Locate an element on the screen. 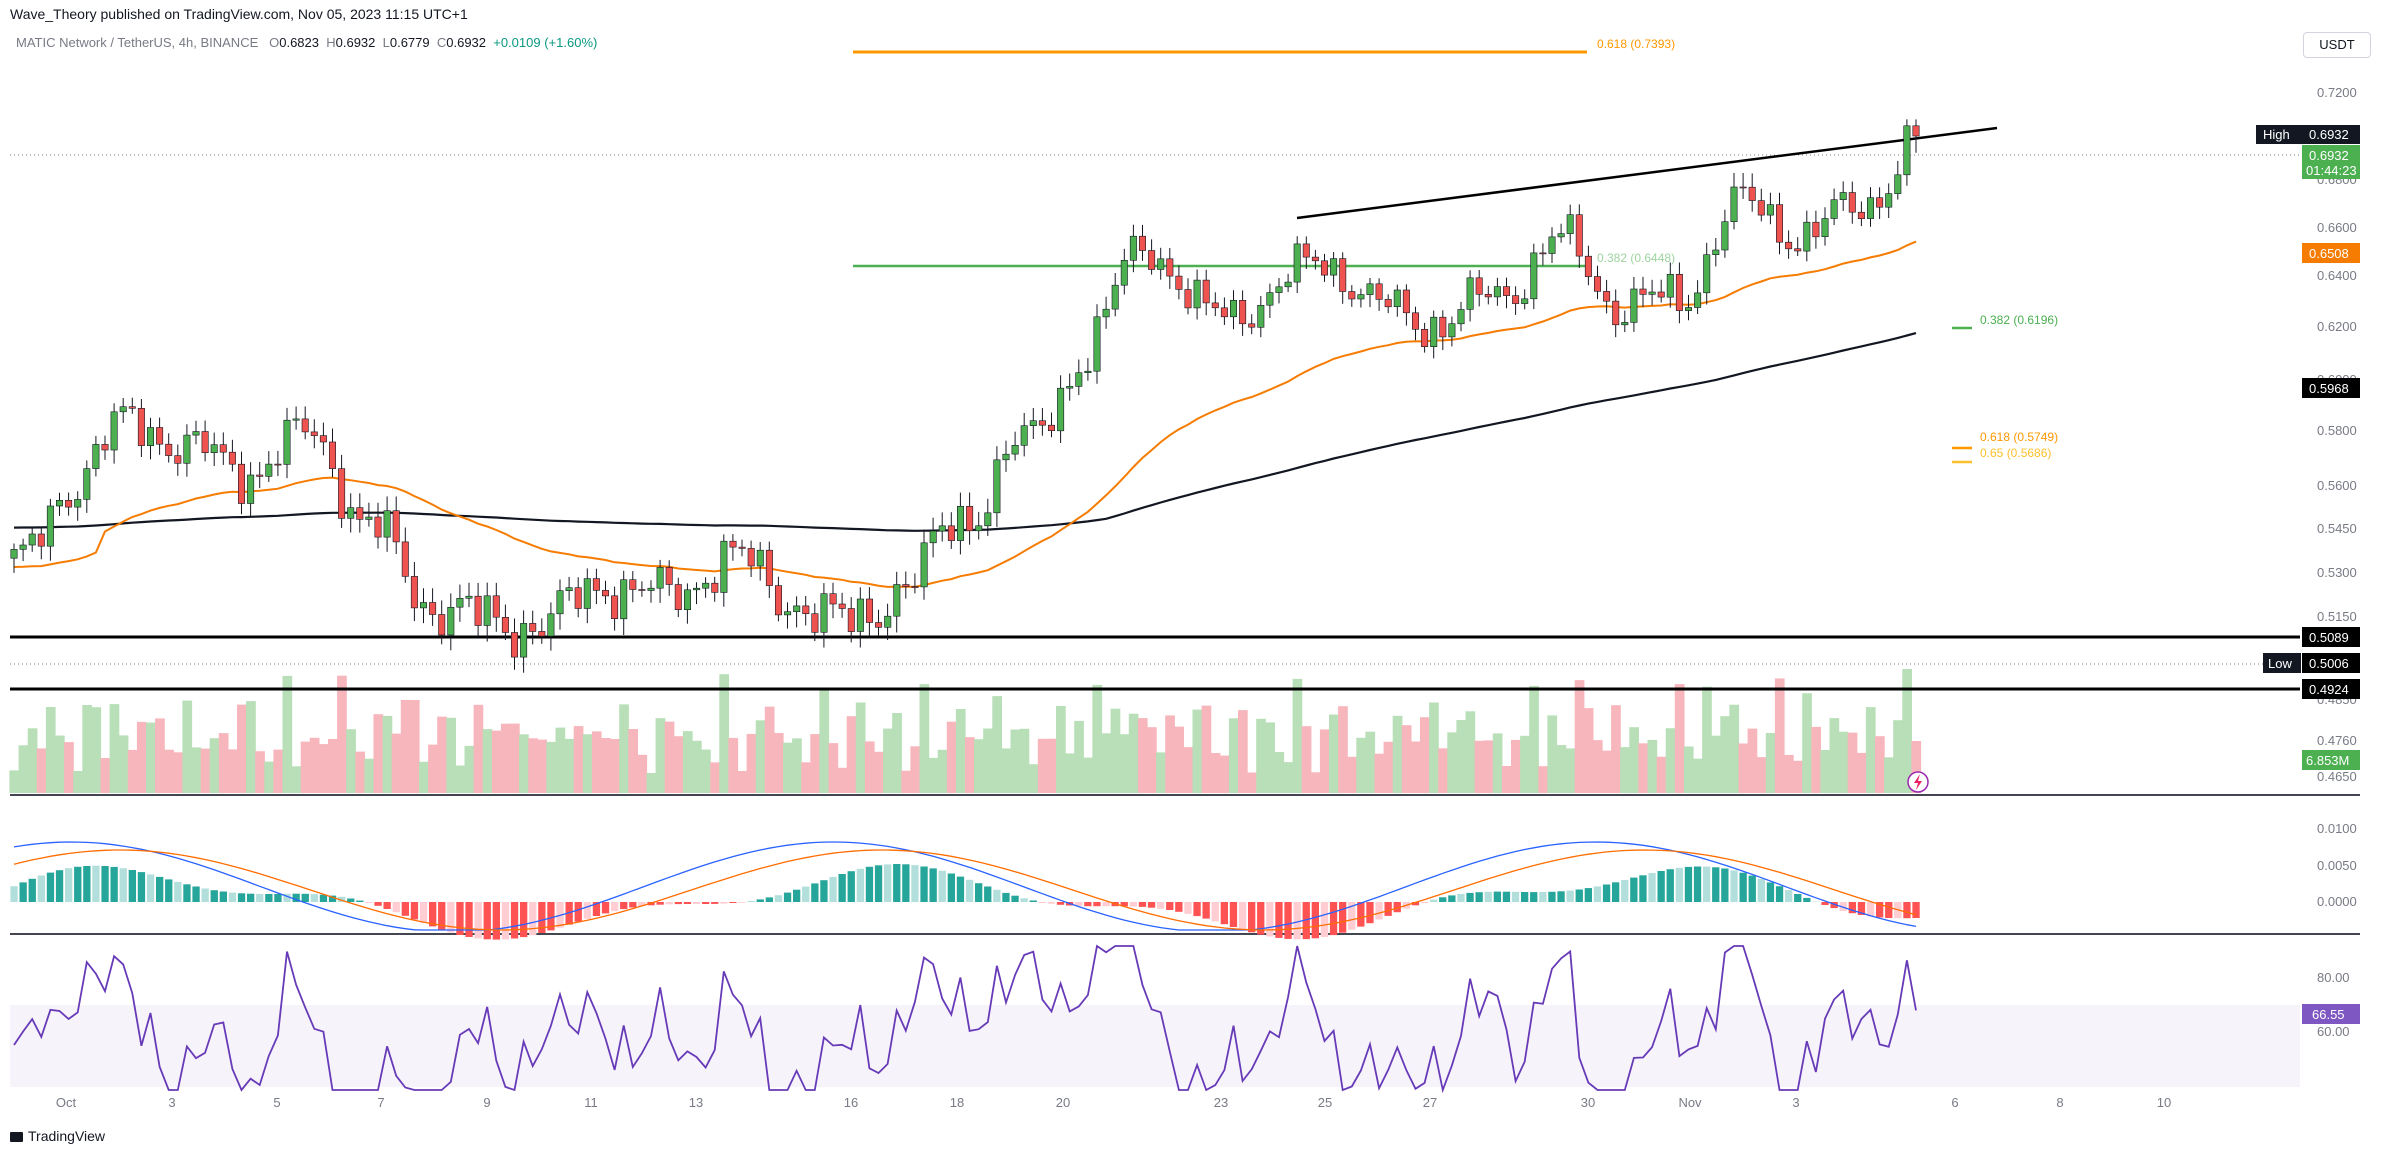  price-tick-label: 0.5800 is located at coordinates (2337, 430).